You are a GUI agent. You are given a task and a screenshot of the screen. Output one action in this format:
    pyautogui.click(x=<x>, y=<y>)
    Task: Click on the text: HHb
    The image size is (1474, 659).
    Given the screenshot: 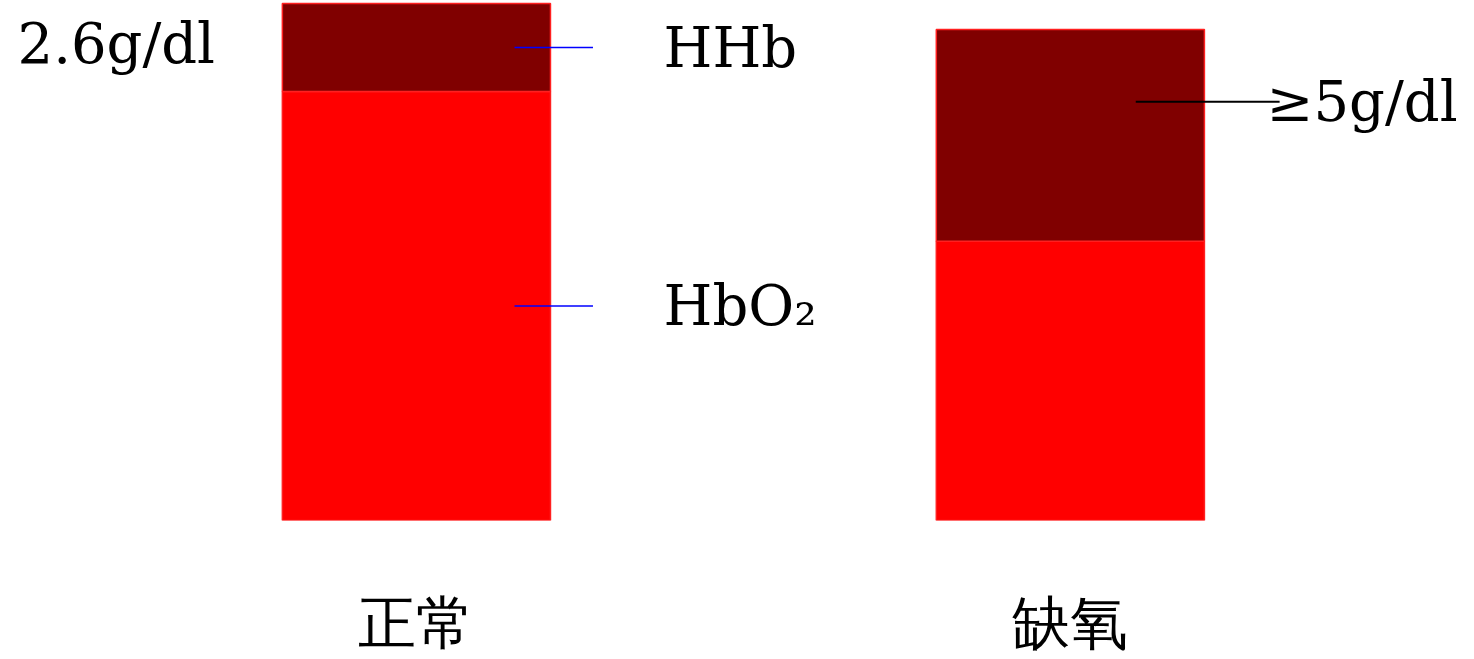 What is the action you would take?
    pyautogui.click(x=730, y=48)
    